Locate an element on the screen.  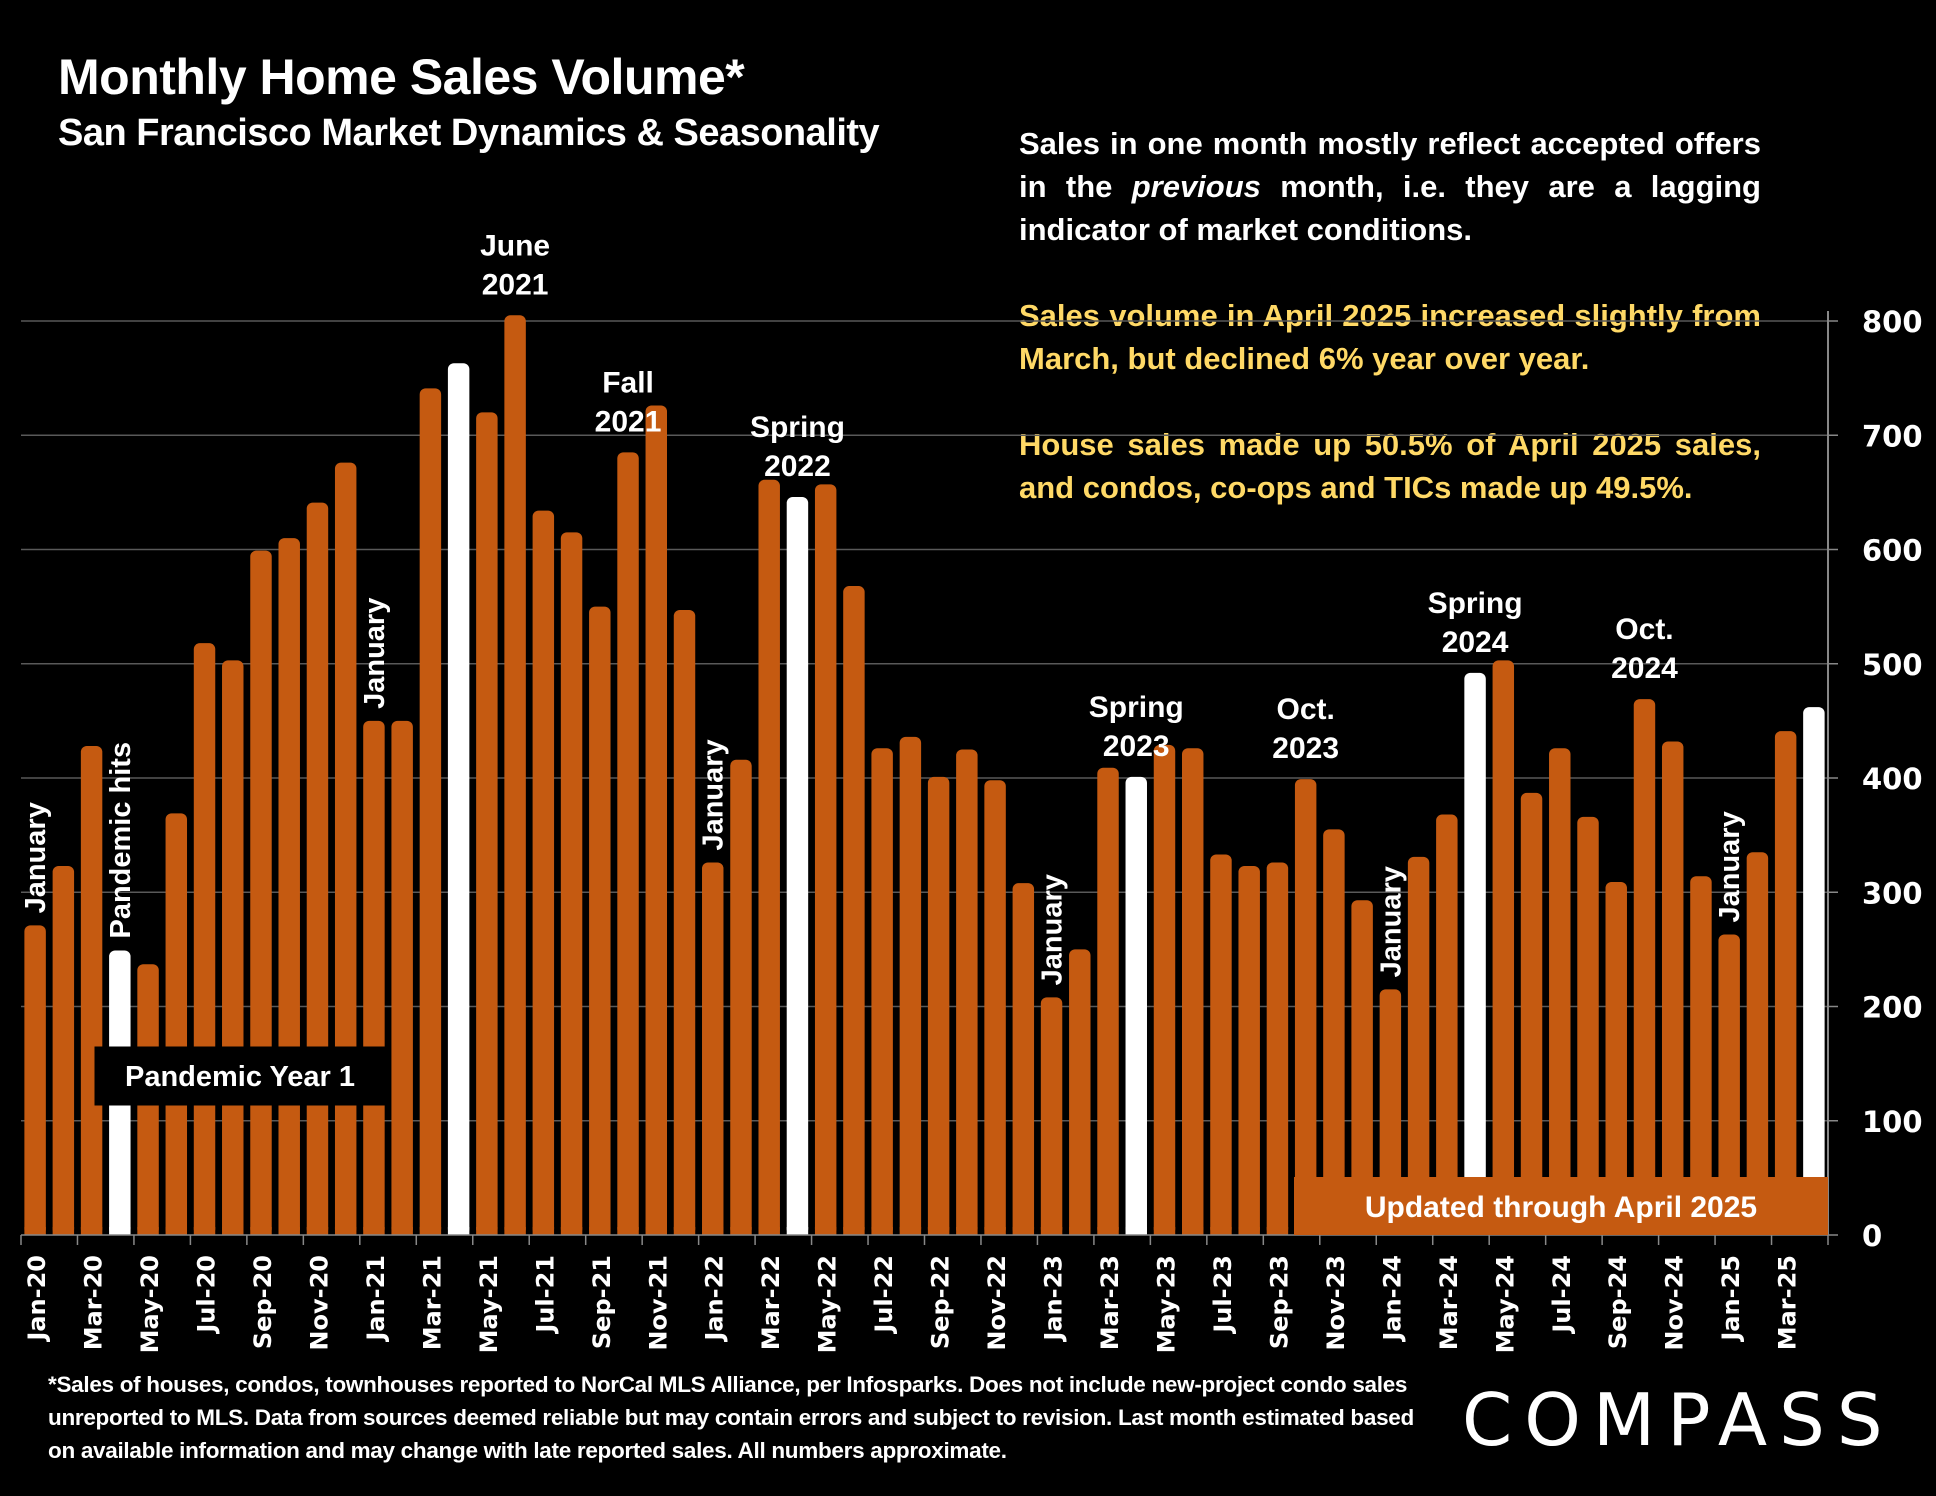
x-tick-label: Jul-21 is located at coordinates (545, 1295).